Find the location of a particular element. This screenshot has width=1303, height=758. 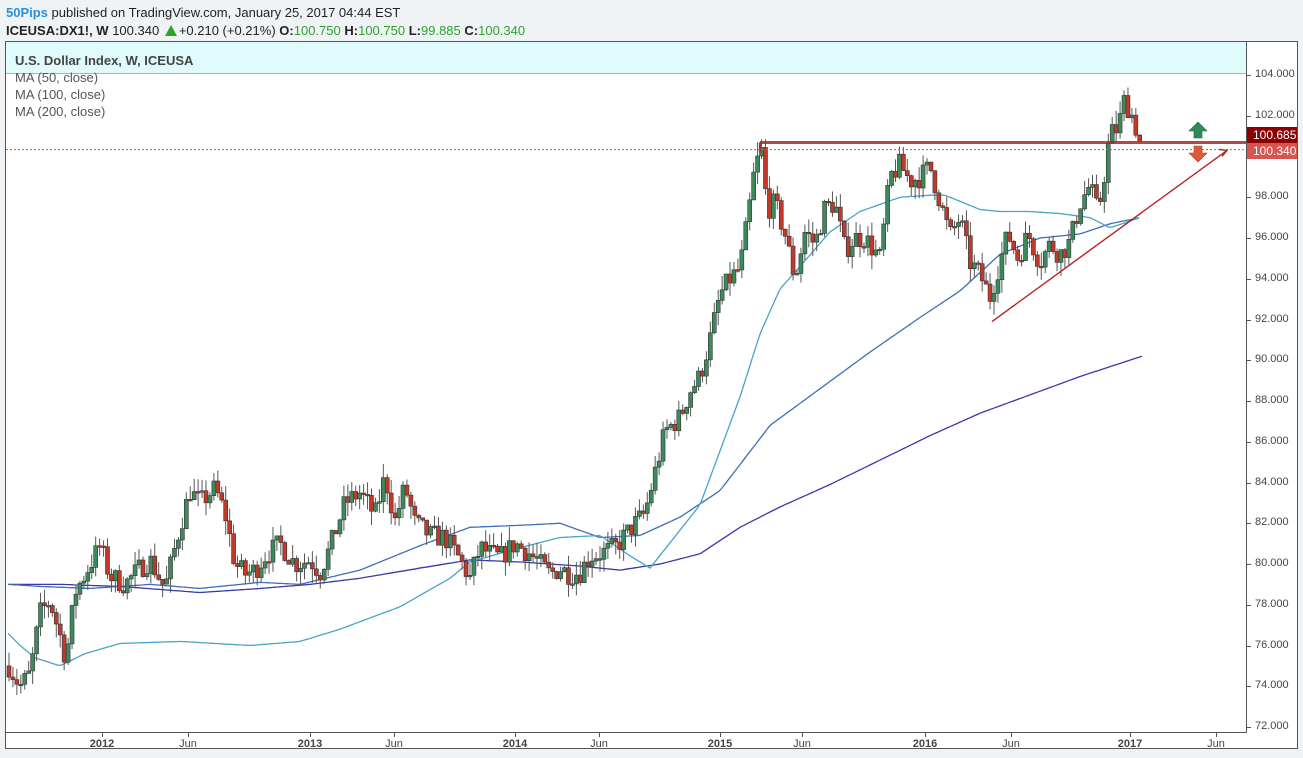

author-link: 50Pips is located at coordinates (27, 12).